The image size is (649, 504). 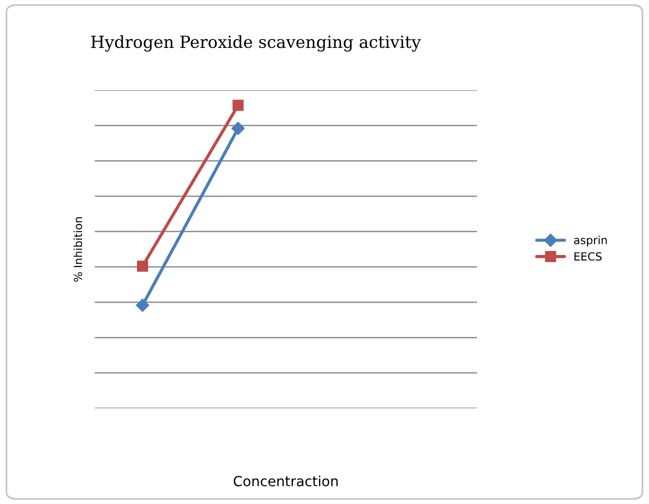 I want to click on y-axis-title: % Inhibition, so click(x=78, y=249).